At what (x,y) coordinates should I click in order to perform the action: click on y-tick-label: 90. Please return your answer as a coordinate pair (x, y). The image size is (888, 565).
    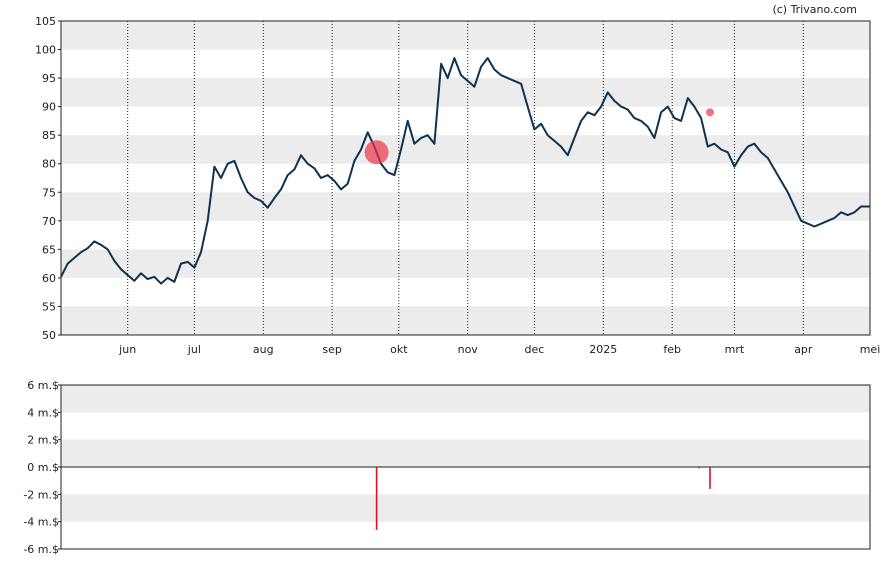
    Looking at the image, I should click on (49, 107).